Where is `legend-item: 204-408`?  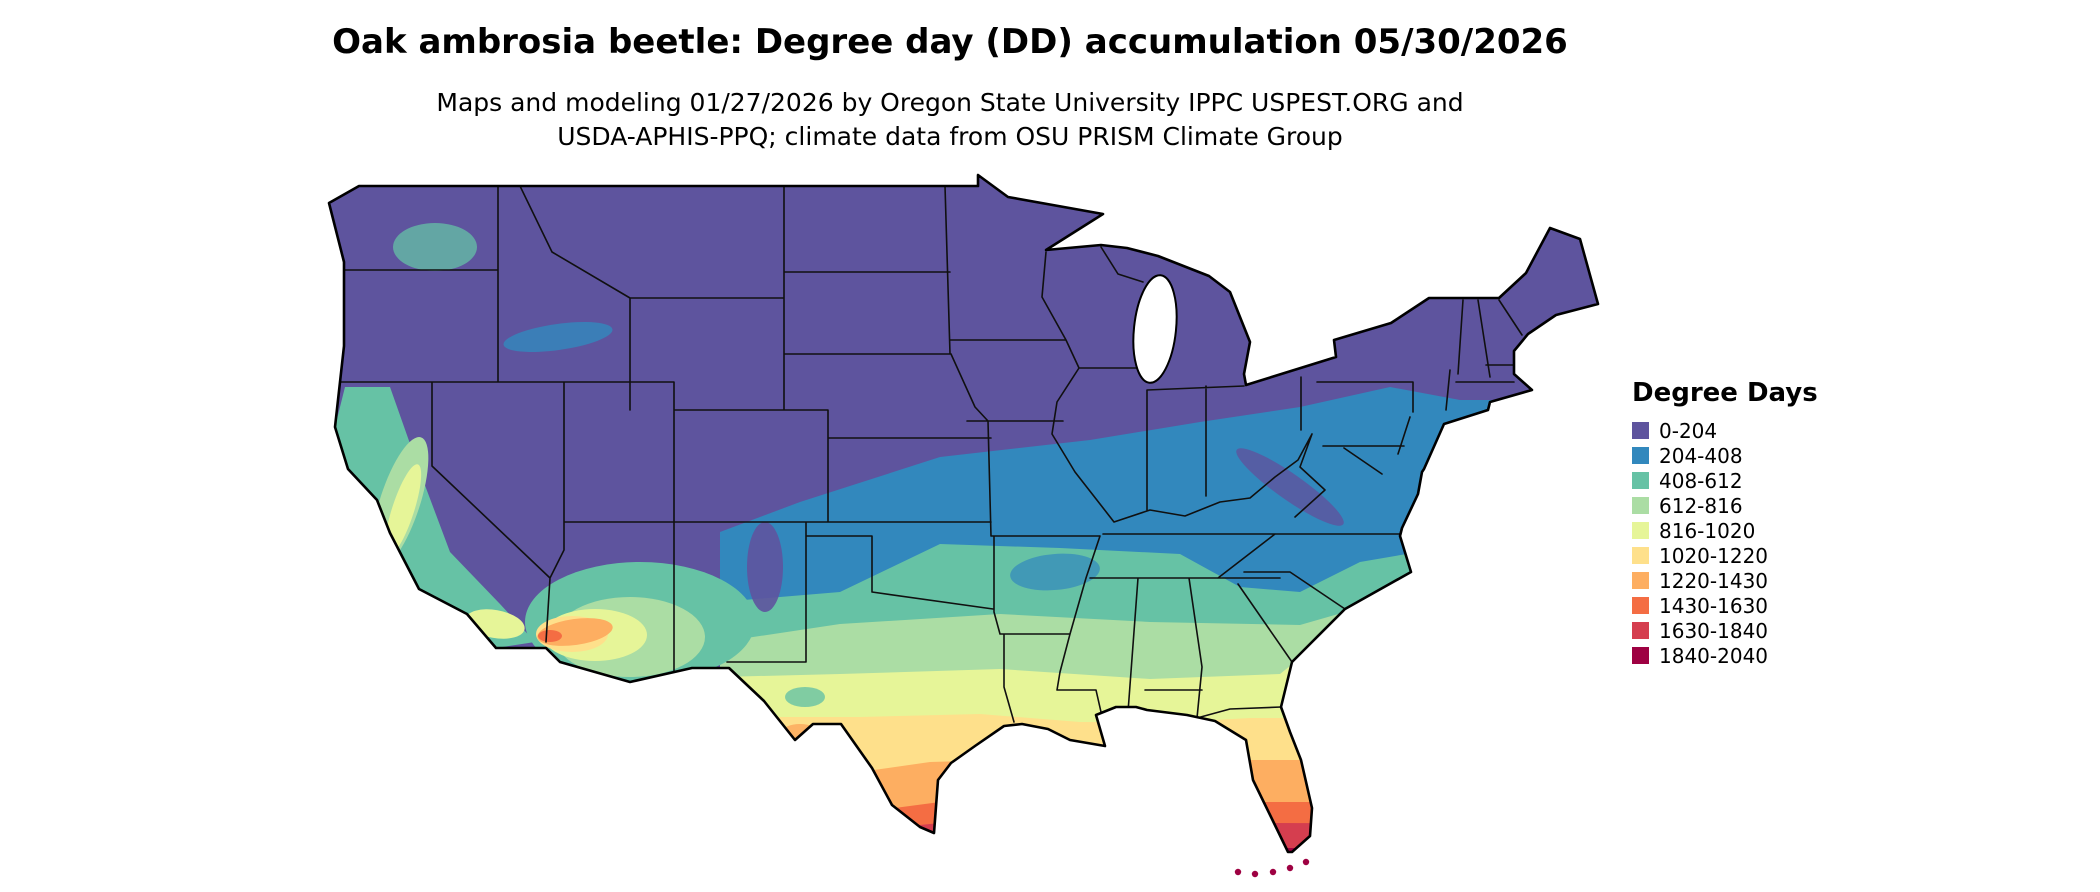
legend-item: 204-408 is located at coordinates (1725, 455).